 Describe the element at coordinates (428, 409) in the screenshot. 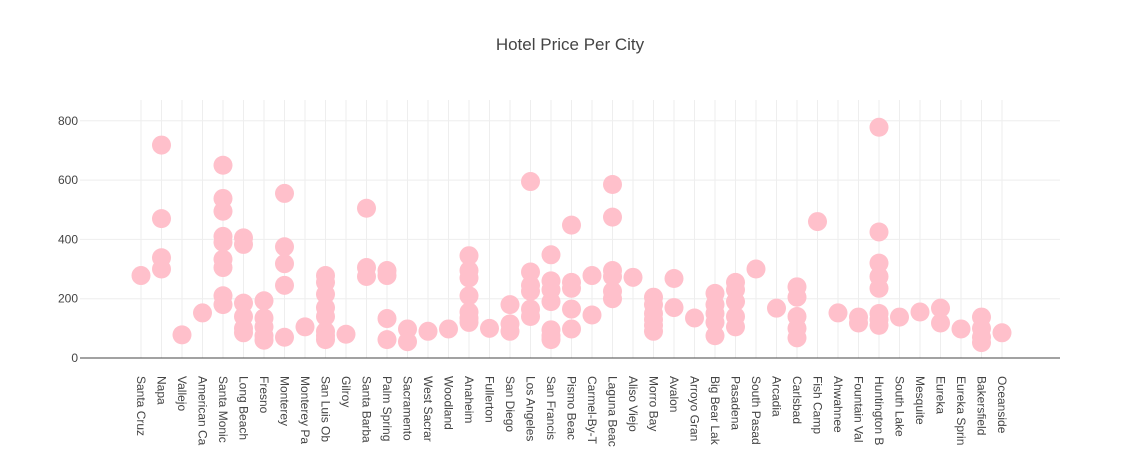

I see `x-tick-label: West Sacrar` at that location.